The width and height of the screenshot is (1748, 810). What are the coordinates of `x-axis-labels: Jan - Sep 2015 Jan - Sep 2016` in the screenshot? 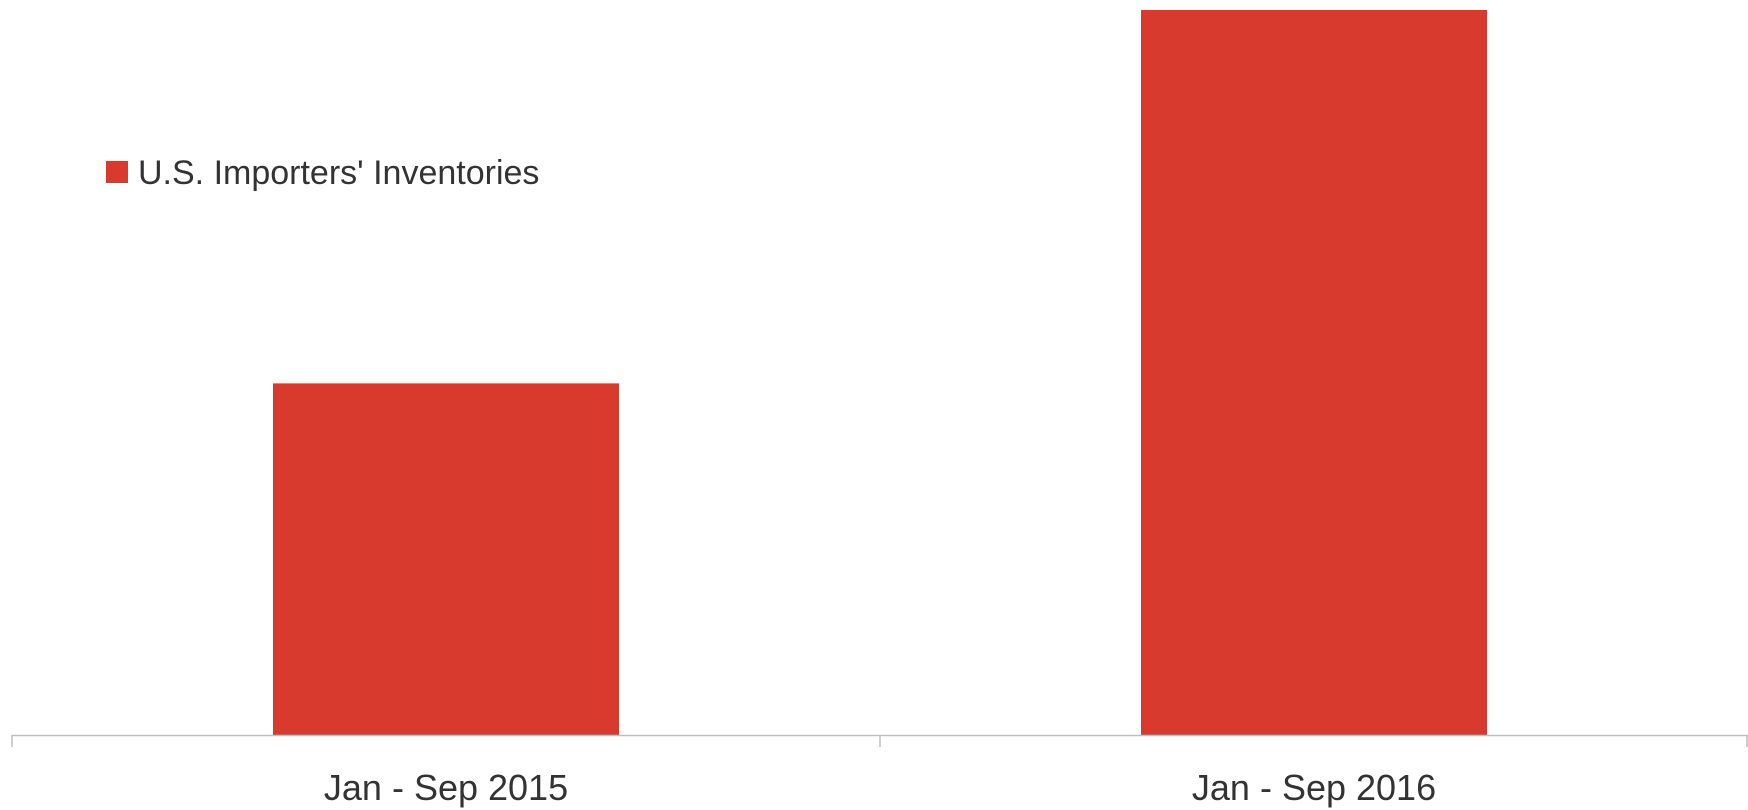 It's located at (880, 787).